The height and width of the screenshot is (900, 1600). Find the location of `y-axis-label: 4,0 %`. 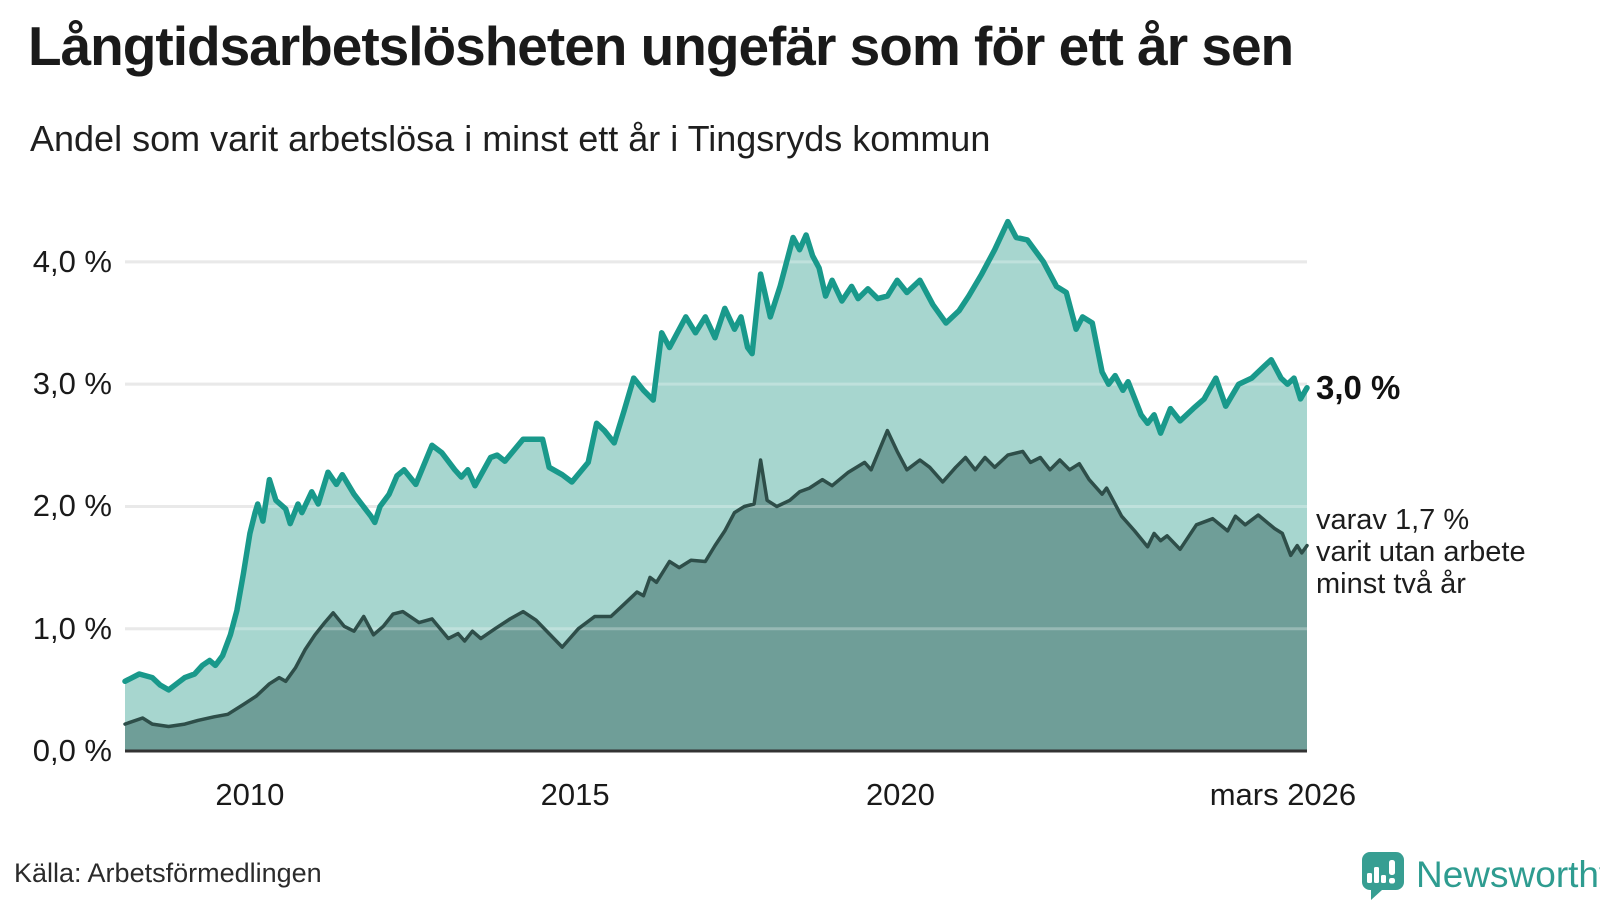

y-axis-label: 4,0 % is located at coordinates (72, 261).